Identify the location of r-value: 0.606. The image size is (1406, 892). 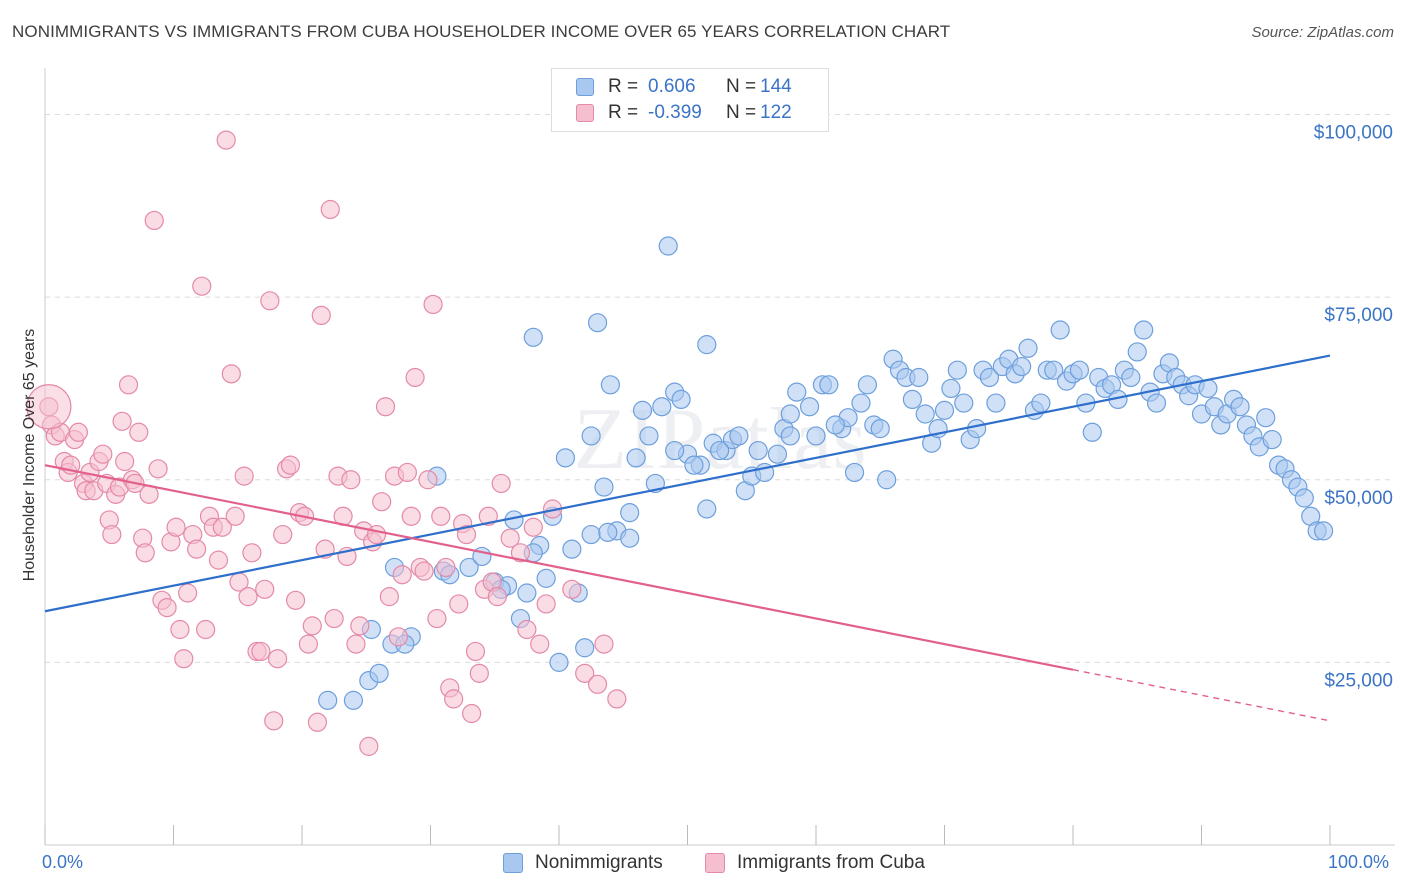
(672, 86).